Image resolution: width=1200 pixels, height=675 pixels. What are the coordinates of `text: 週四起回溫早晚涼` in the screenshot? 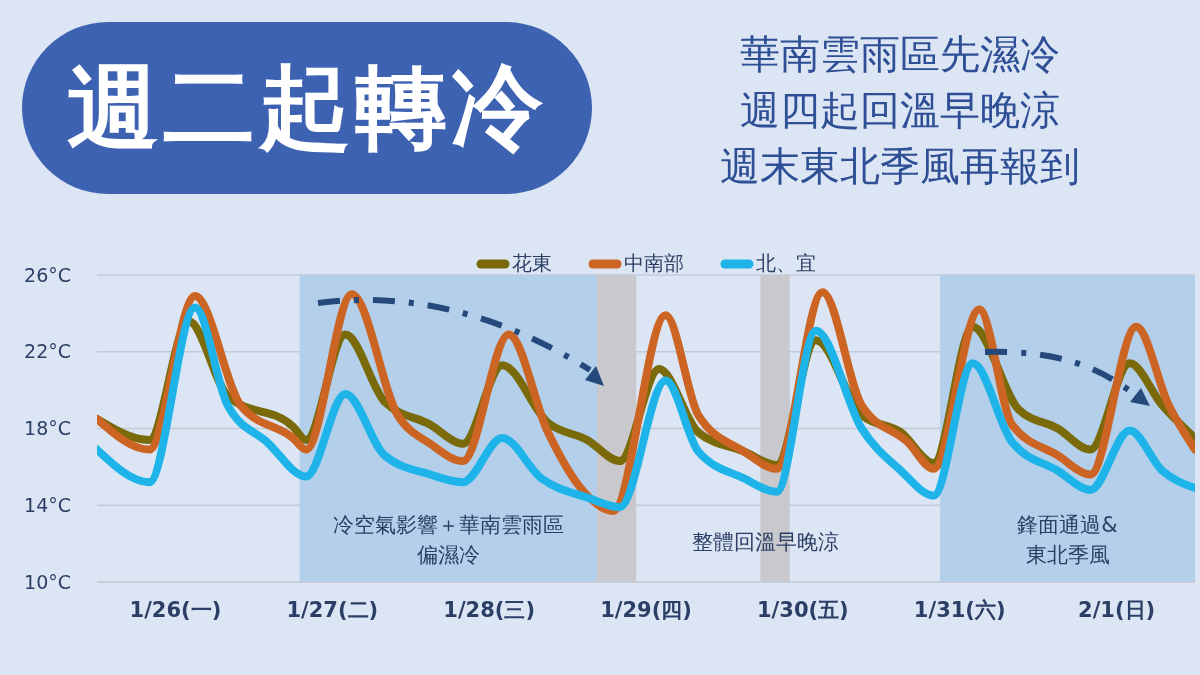 It's located at (900, 110).